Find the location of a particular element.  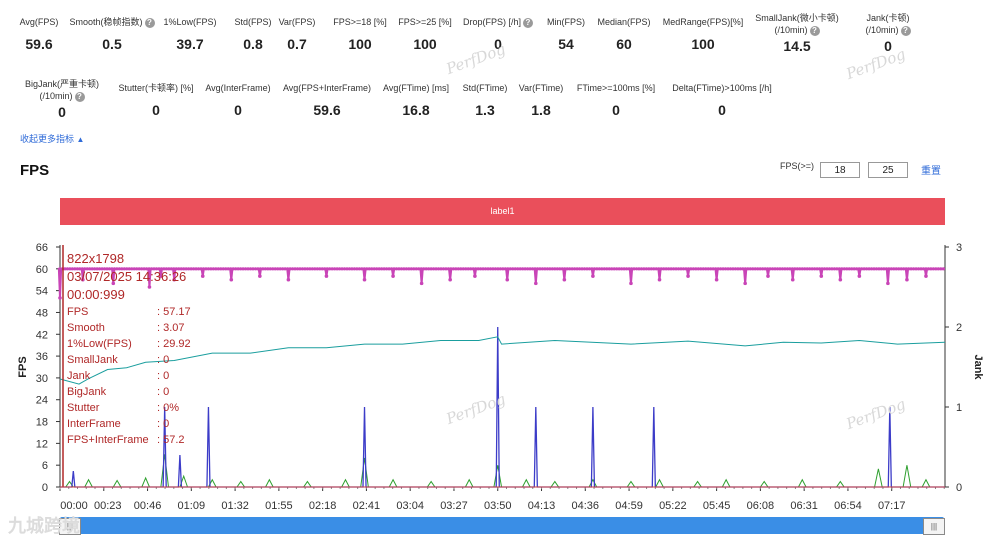

timeline-scrollbar is located at coordinates (502, 525).